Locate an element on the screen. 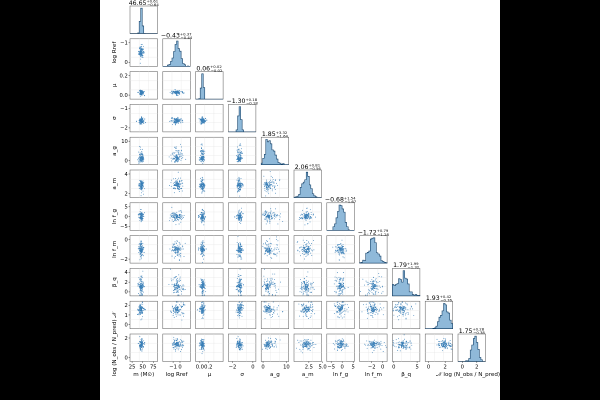 This screenshot has width=600, height=400. cell-frame is located at coordinates (209, 249).